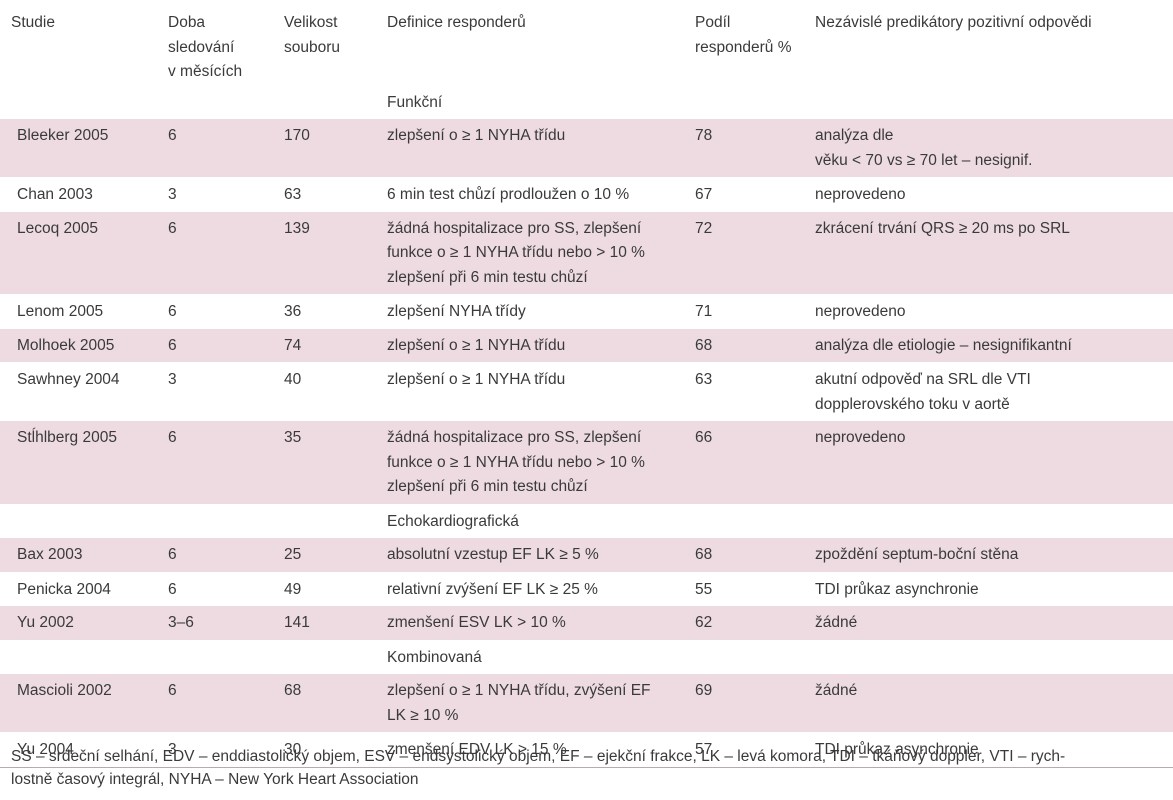  Describe the element at coordinates (75, 555) in the screenshot. I see `cell-study: Bax 2003` at that location.